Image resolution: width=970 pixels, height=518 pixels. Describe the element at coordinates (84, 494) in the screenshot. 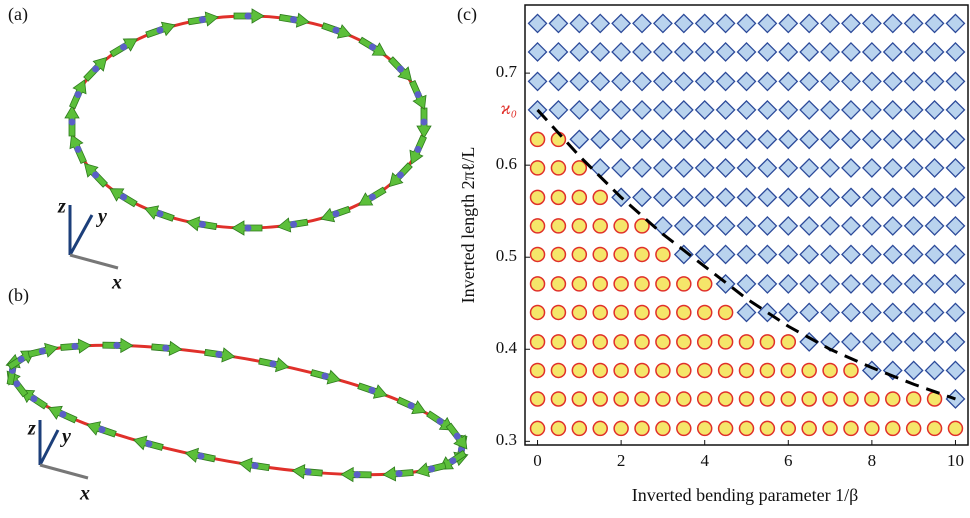

I see `axis-name: x` at that location.